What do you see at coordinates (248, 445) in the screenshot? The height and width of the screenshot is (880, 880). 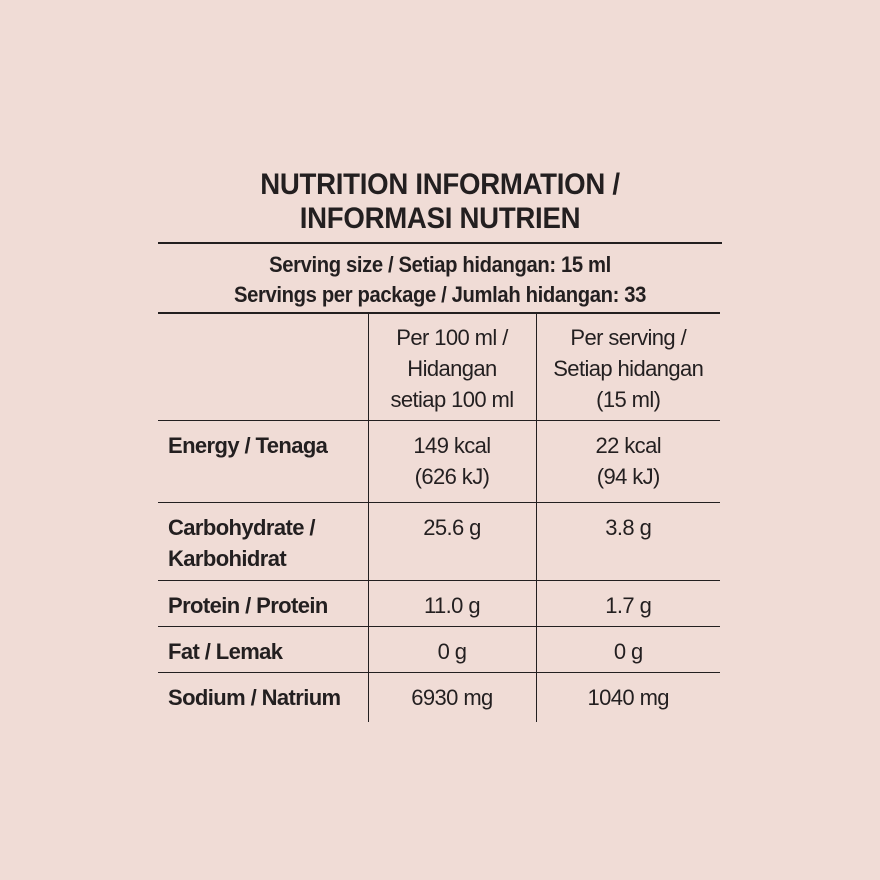 I see `nutrient-name-line: Energy / Tenaga` at bounding box center [248, 445].